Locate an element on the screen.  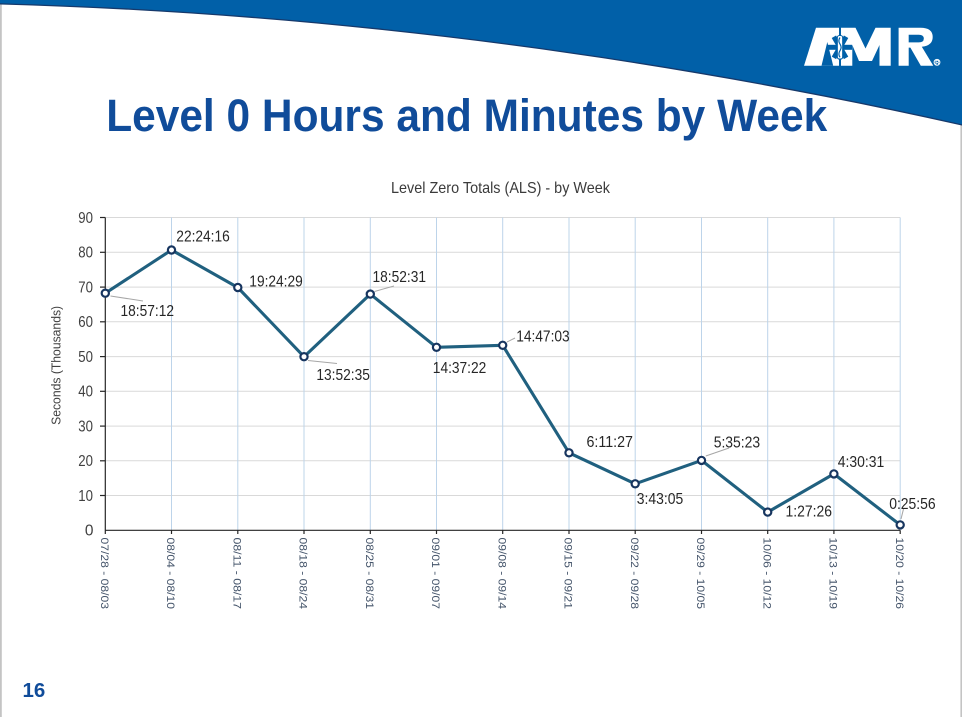
svg-text: 18:52:31 is located at coordinates (400, 277).